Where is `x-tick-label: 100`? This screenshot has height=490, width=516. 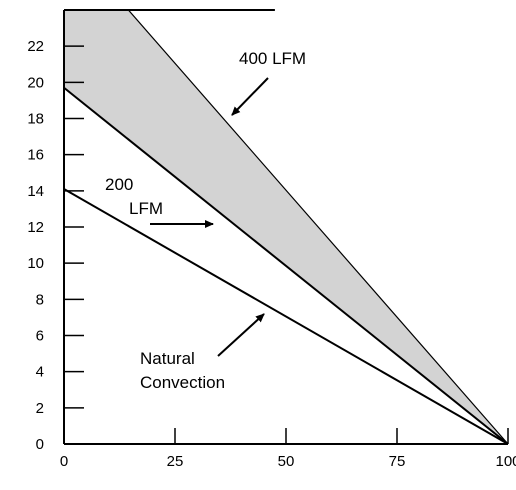
x-tick-label: 100 is located at coordinates (505, 461).